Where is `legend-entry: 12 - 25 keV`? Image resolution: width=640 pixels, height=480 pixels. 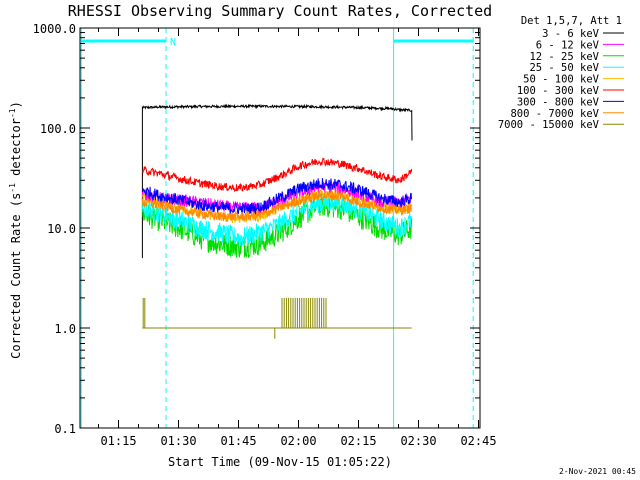
legend-entry: 12 - 25 keV is located at coordinates (564, 57).